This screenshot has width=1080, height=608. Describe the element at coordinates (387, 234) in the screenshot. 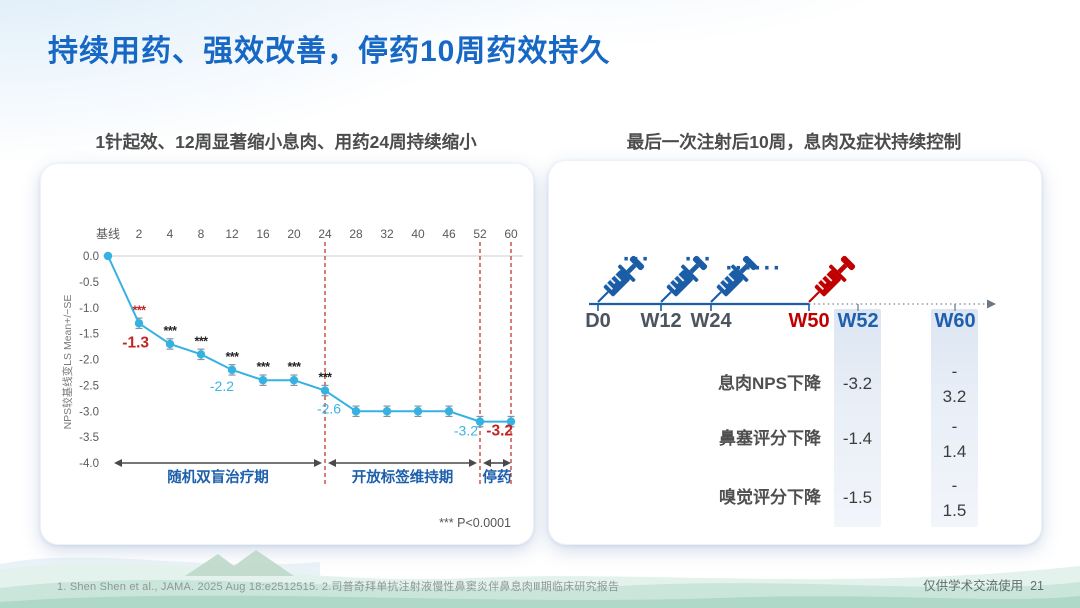

I see `x-tick: 32` at that location.